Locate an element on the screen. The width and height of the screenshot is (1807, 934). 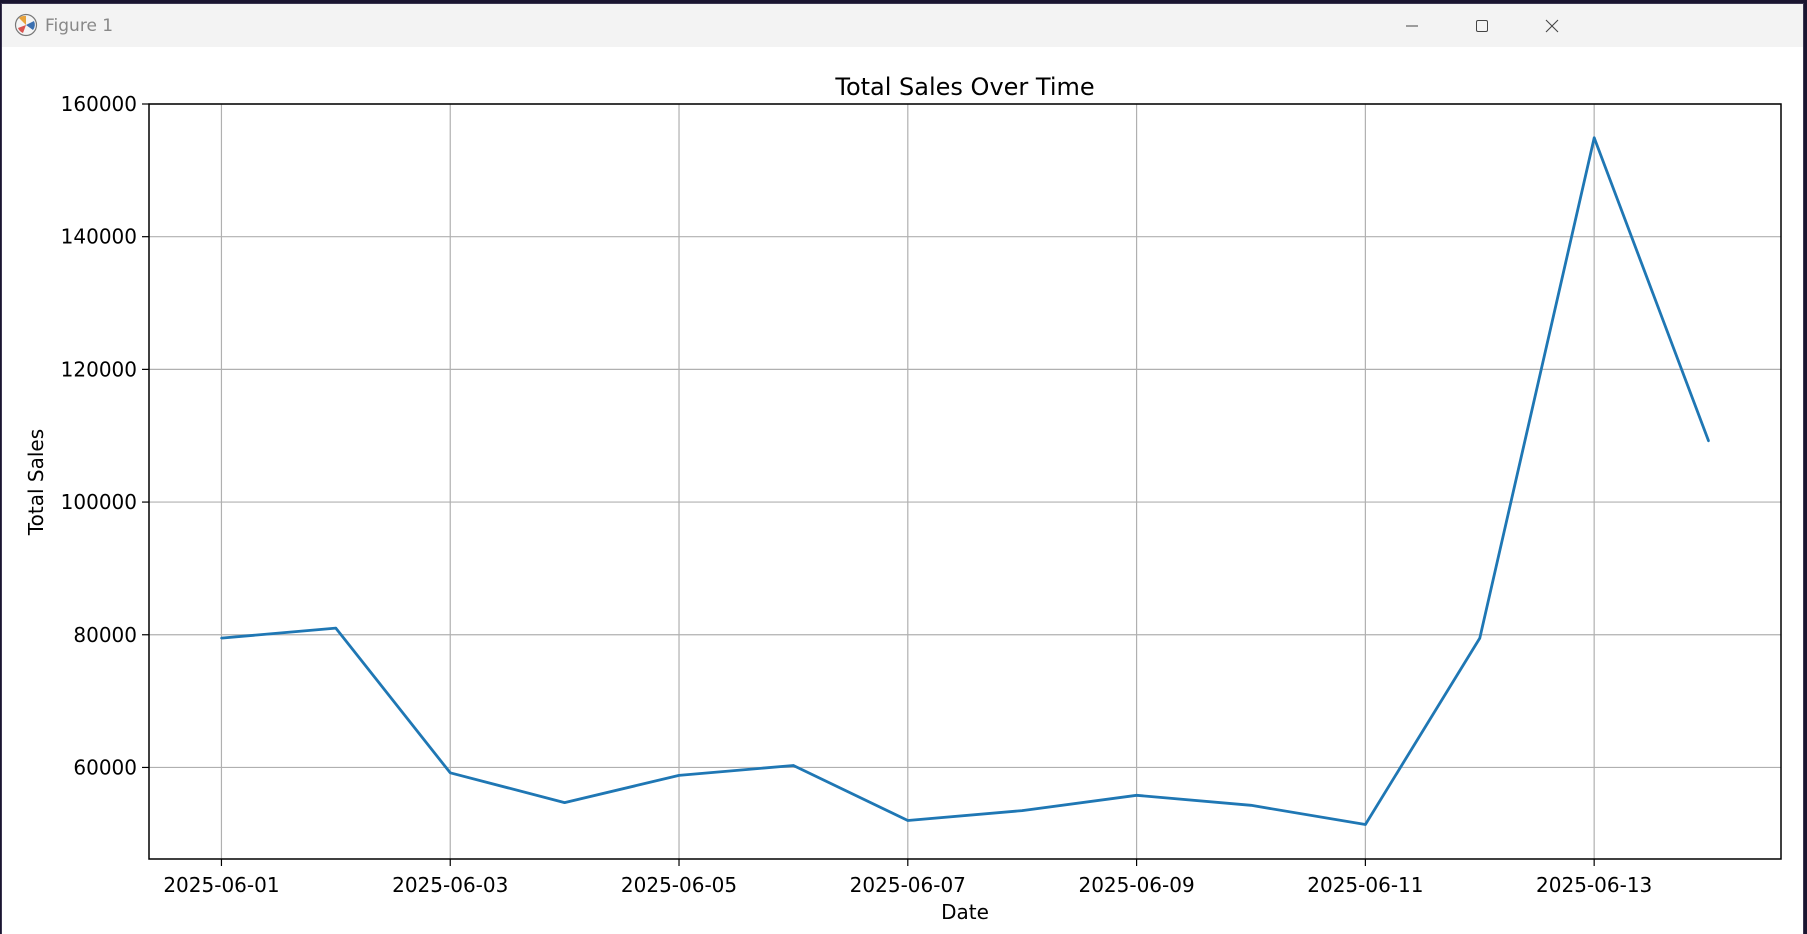
window-title: Figure 1 is located at coordinates (79, 26).